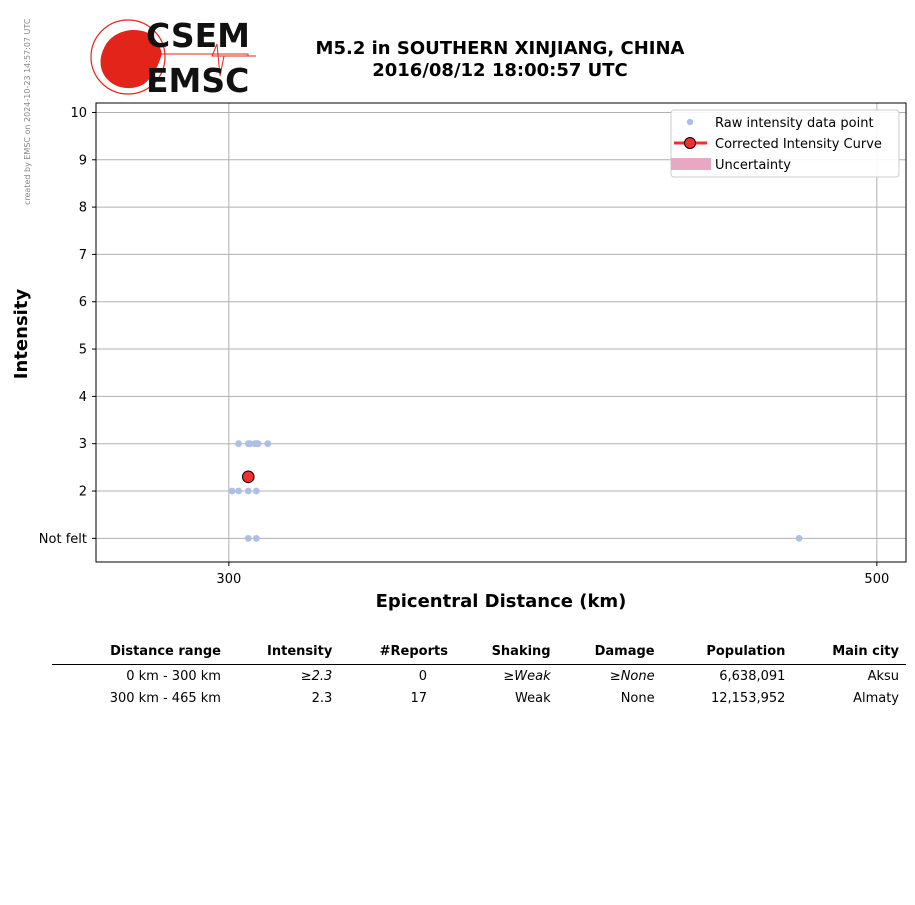 Image resolution: width=915 pixels, height=905 pixels. What do you see at coordinates (21, 334) in the screenshot?
I see `y-axis-label: Intensity` at bounding box center [21, 334].